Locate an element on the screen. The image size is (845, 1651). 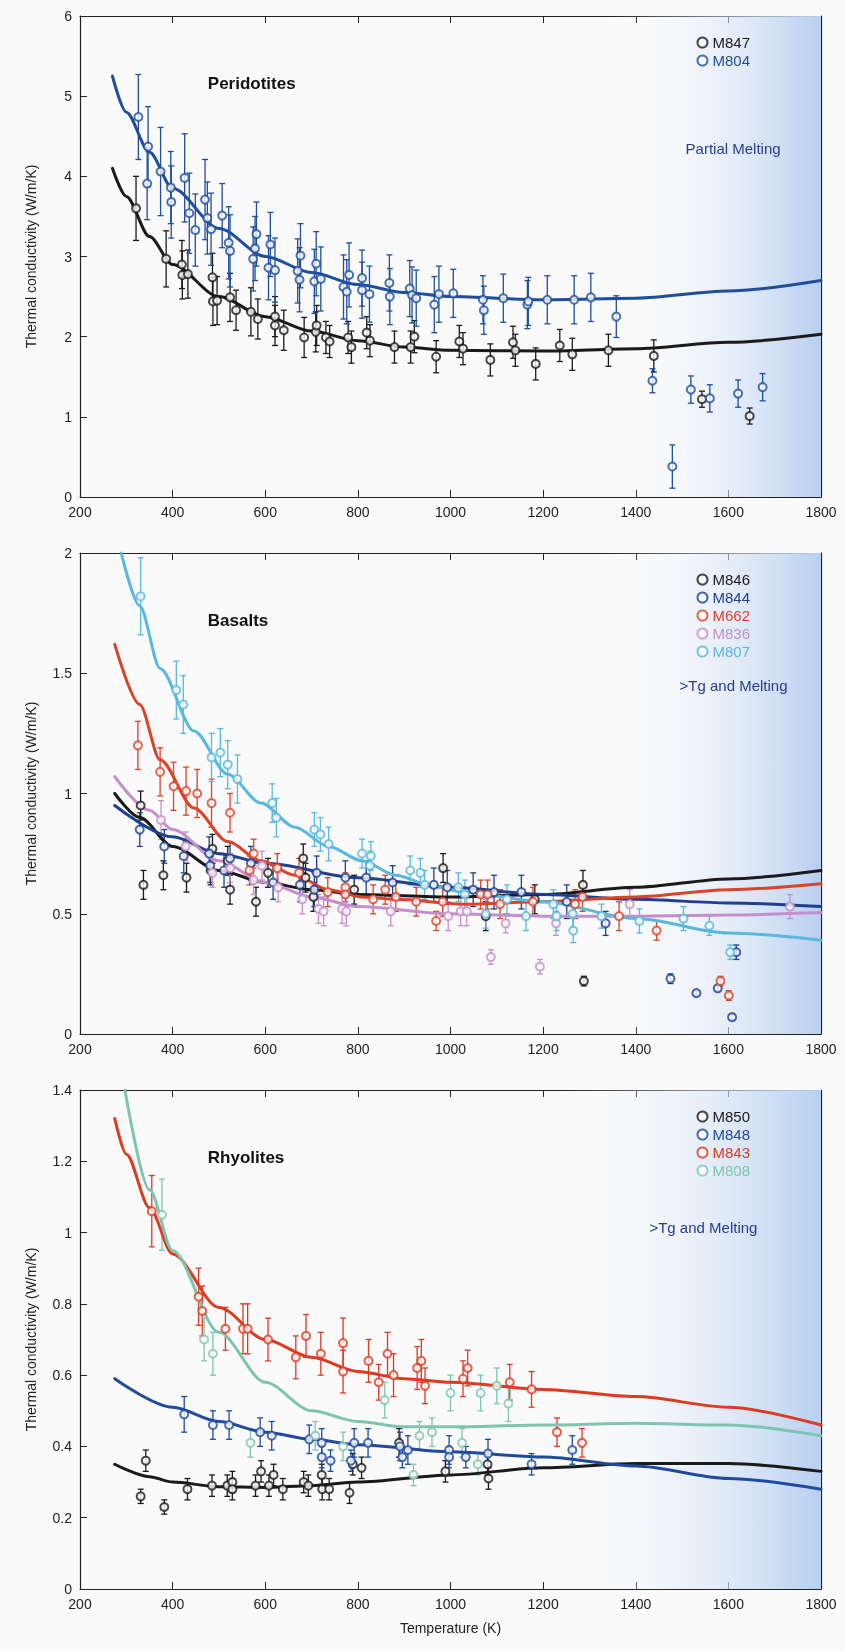
text: Rhyolites is located at coordinates (246, 1157).